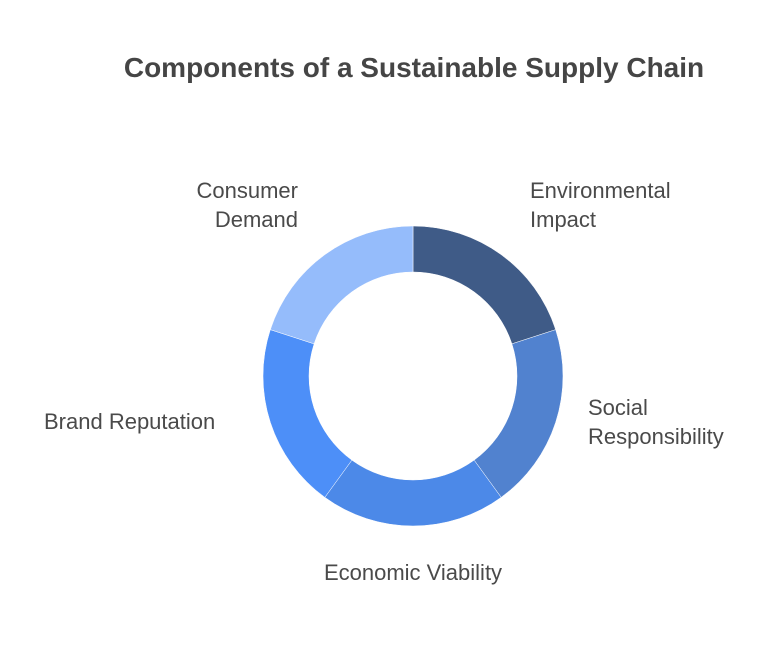 The image size is (782, 647). What do you see at coordinates (414, 67) in the screenshot?
I see `diagram-title: Components of a Sustainable Supply Chain` at bounding box center [414, 67].